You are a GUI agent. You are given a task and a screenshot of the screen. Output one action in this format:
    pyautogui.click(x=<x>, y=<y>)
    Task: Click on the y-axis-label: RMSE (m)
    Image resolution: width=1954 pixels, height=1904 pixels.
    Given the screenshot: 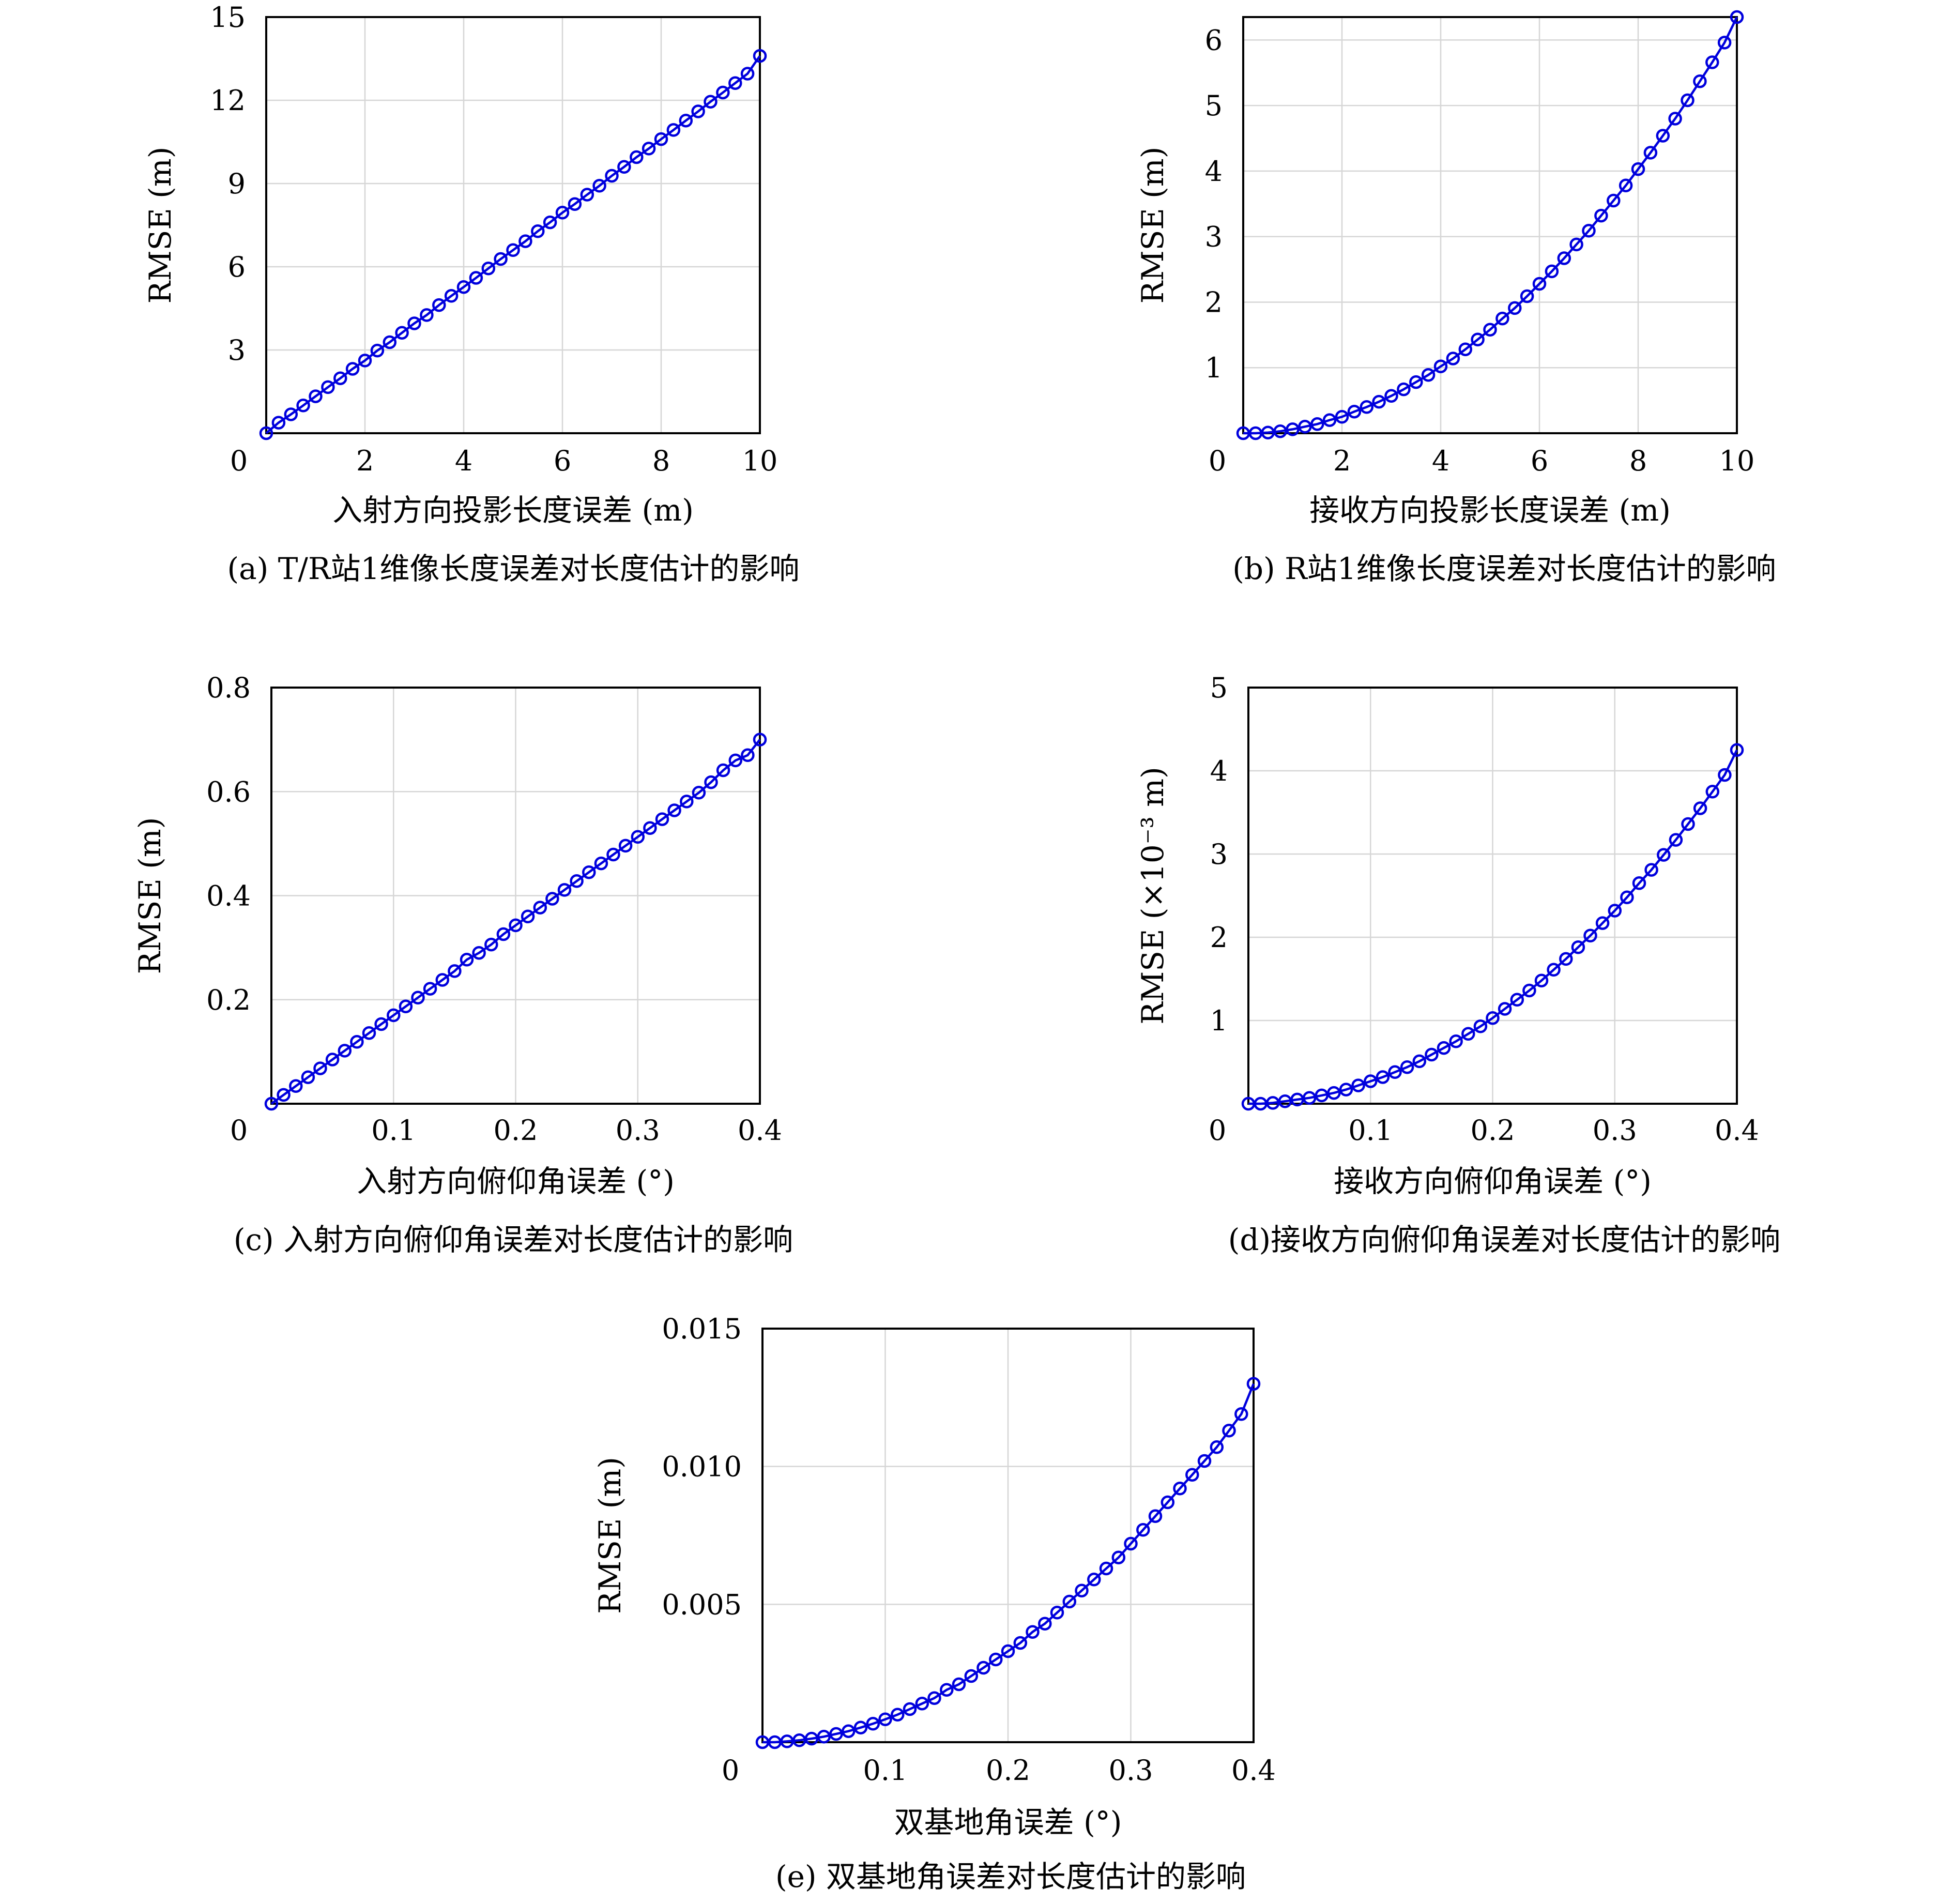 What is the action you would take?
    pyautogui.click(x=160, y=225)
    